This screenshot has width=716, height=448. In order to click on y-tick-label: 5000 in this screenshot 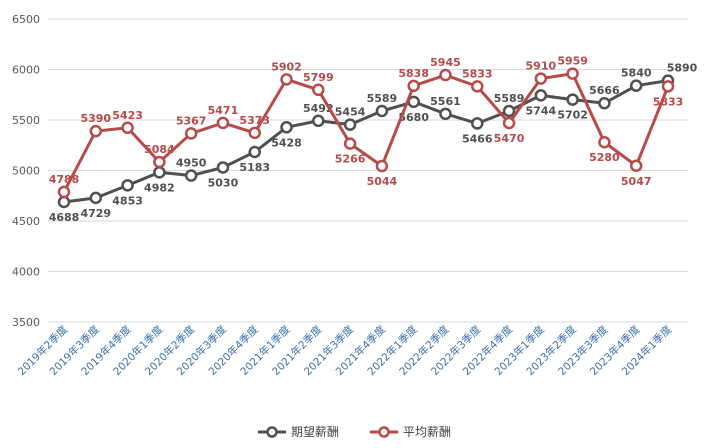, I will do `click(26, 171)`.